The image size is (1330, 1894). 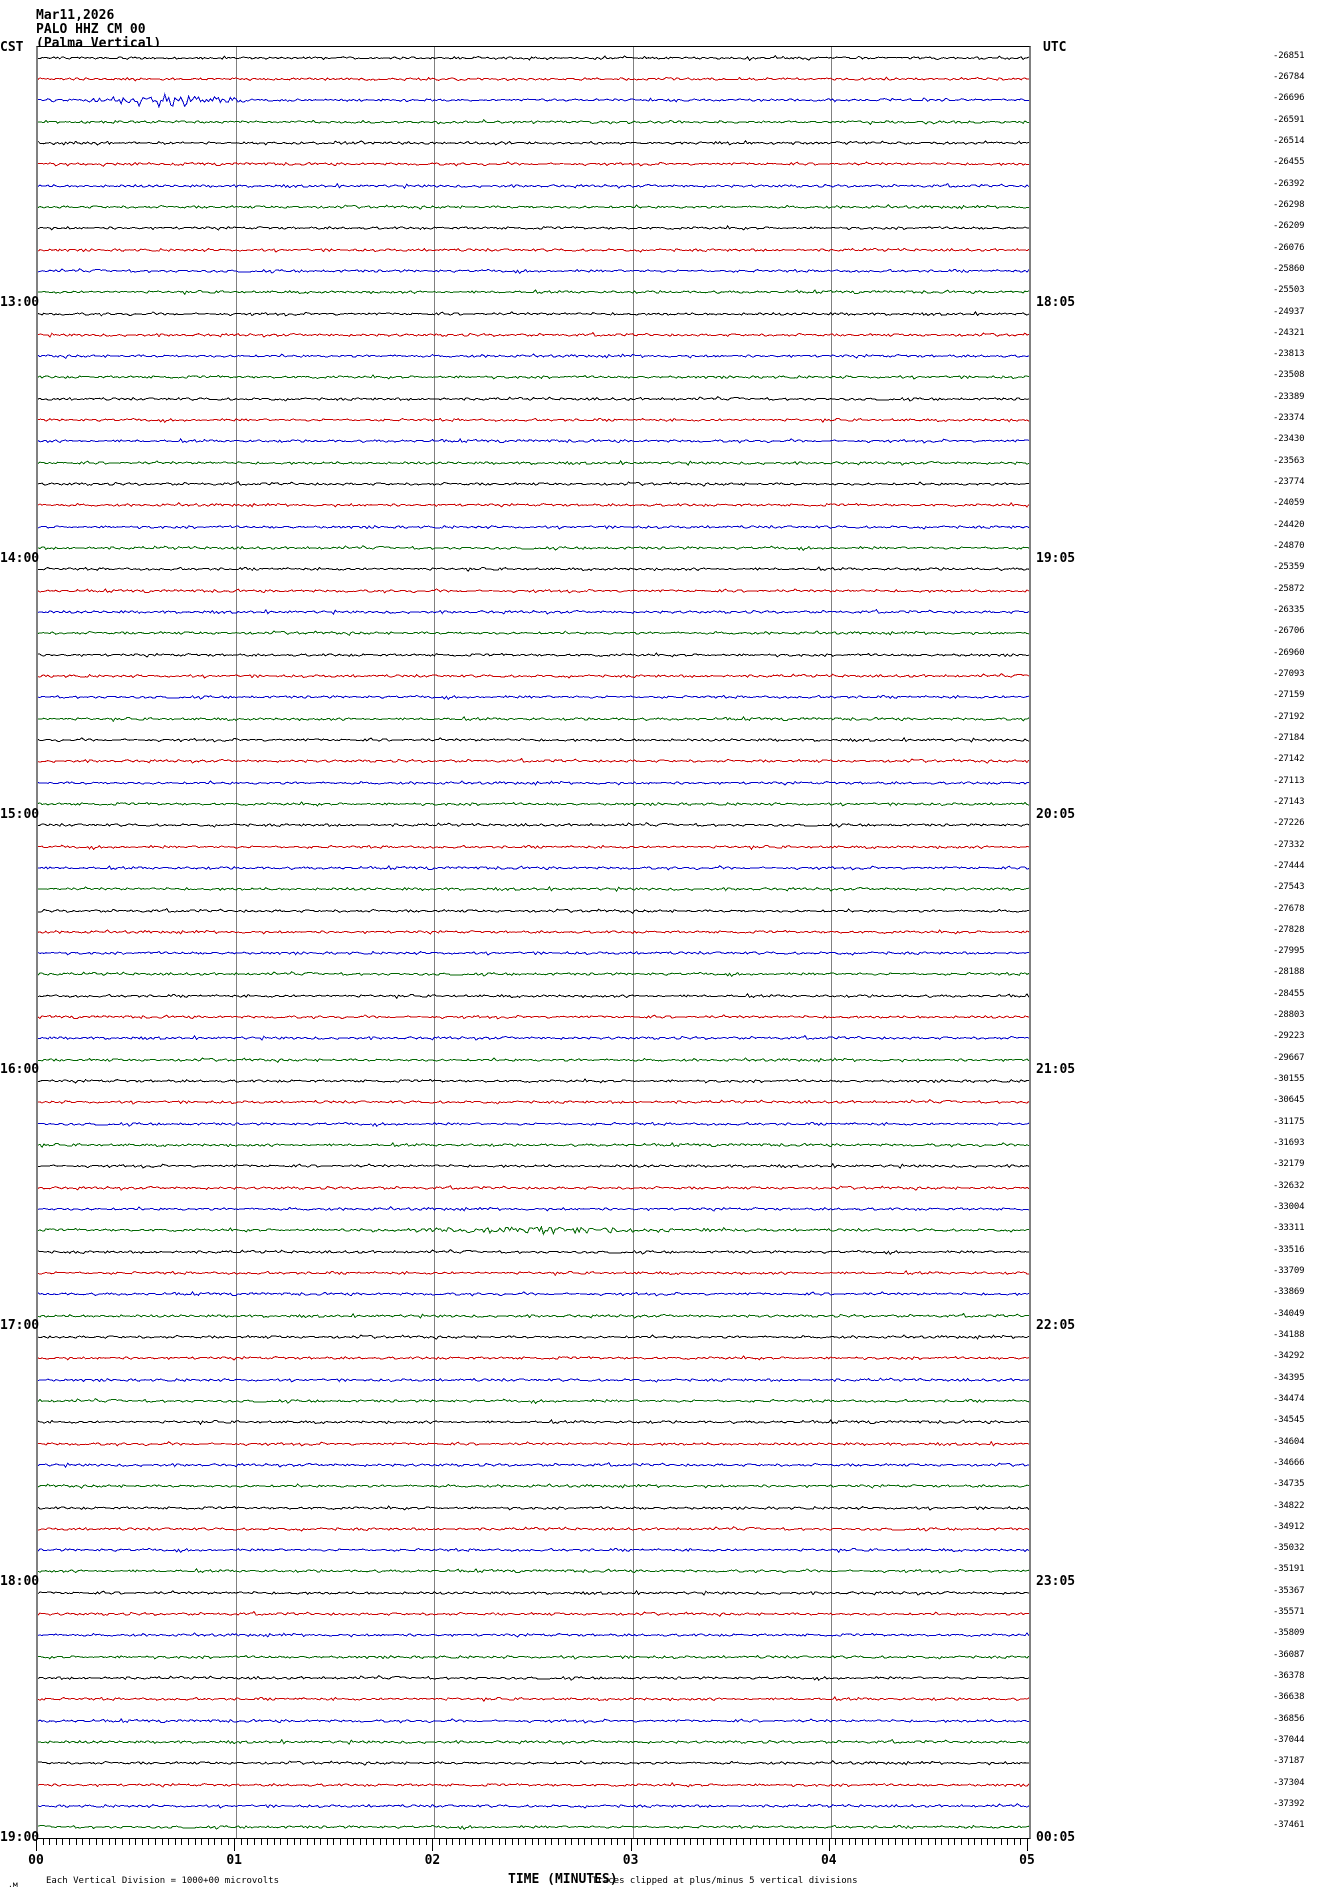 I want to click on amplitude-offset-label: -36856, so click(x=1289, y=1718).